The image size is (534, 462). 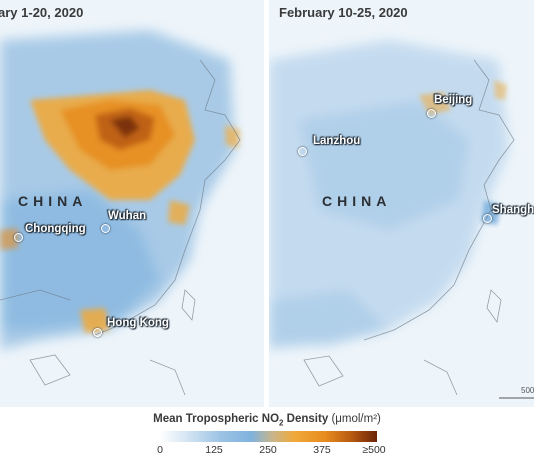 I want to click on legend-title: Mean Tropospheric NO2 Density (μmol/m²), so click(x=267, y=420).